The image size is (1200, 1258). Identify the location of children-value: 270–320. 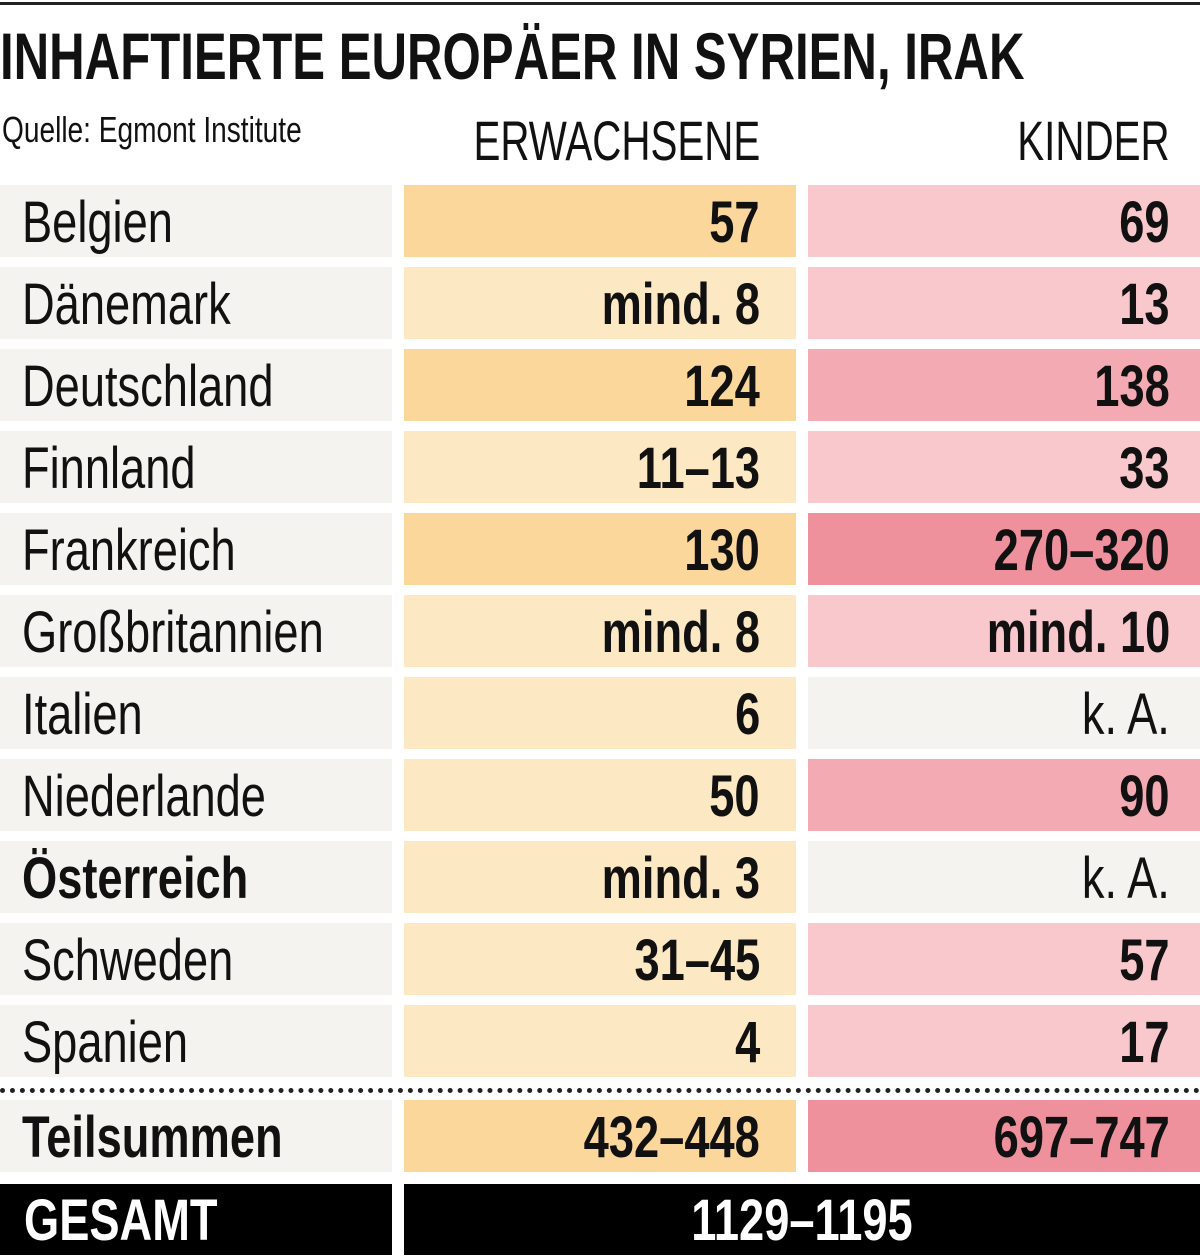
(1081, 550).